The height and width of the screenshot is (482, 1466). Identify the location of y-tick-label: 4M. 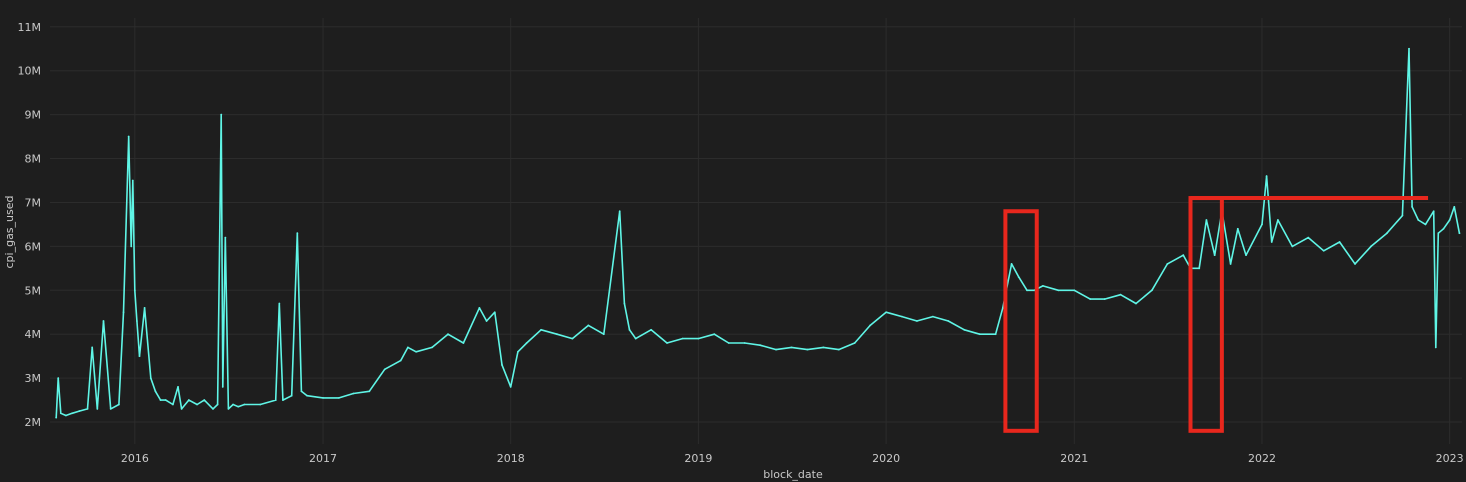
(33, 334).